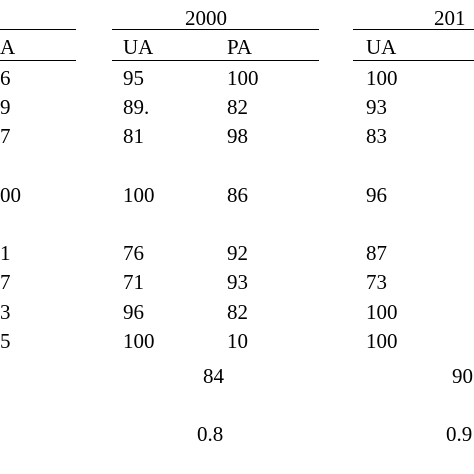 The image size is (474, 474). Describe the element at coordinates (136, 107) in the screenshot. I see `table-cell: 89.` at that location.